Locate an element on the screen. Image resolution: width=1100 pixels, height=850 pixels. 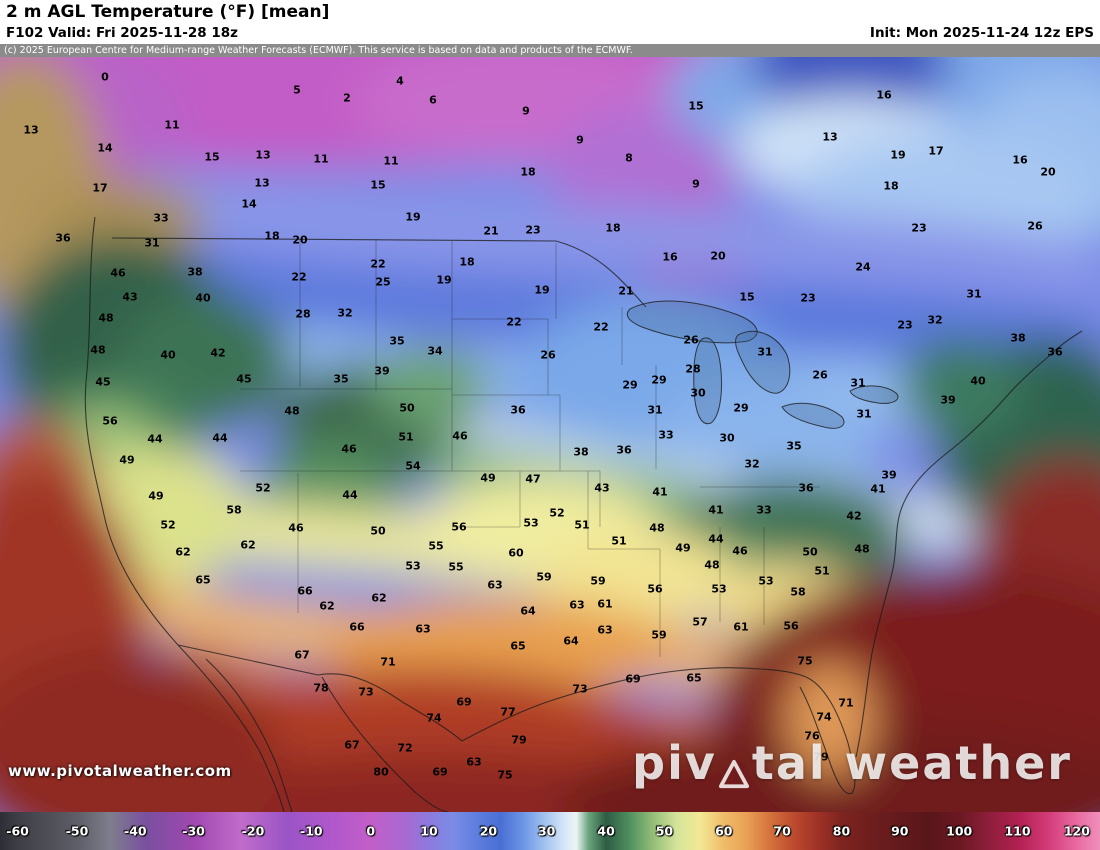
colorbar-tick-label: 40 is located at coordinates (606, 831).